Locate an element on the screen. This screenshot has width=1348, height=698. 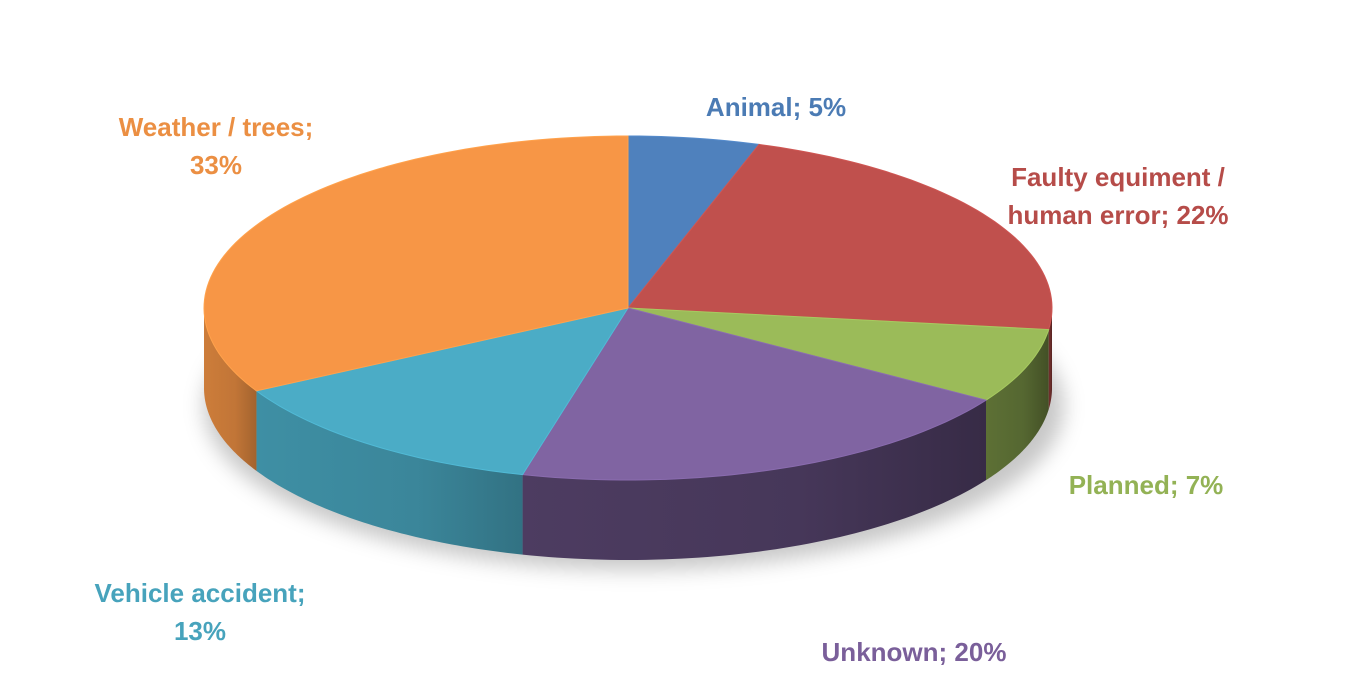
pie-side-unknown is located at coordinates (754, 480).